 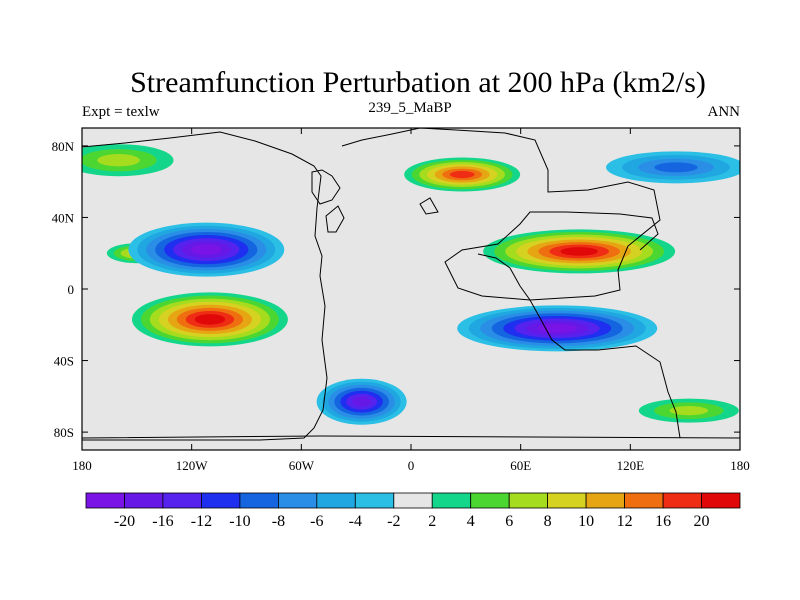 What do you see at coordinates (520, 465) in the screenshot?
I see `x-tick-label: 60E` at bounding box center [520, 465].